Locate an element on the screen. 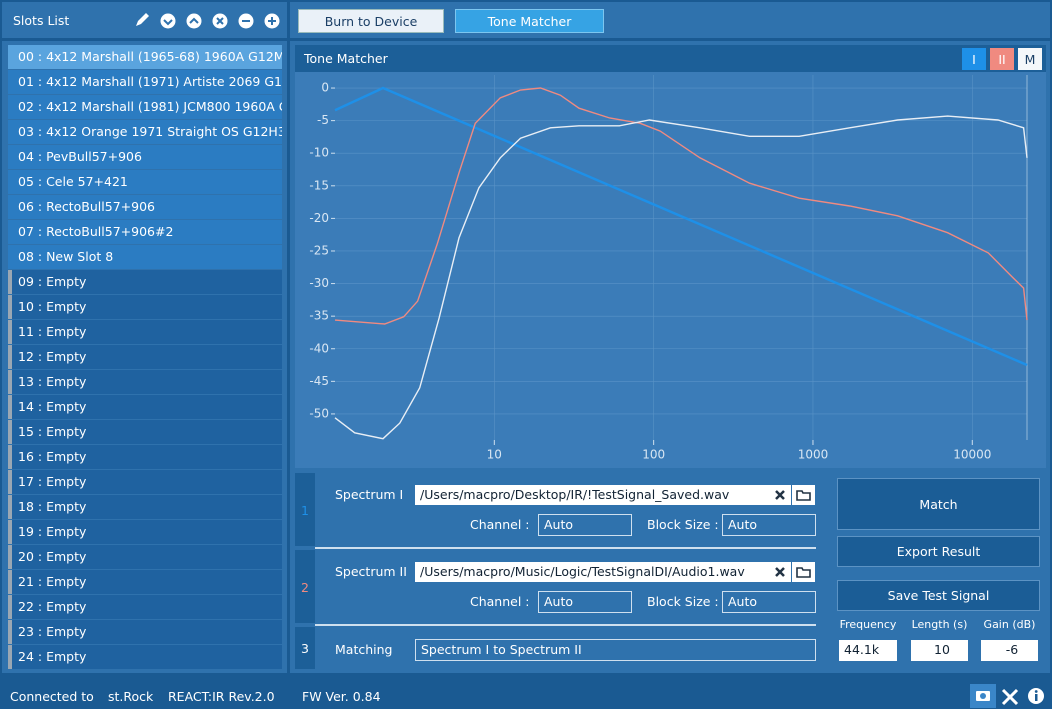 This screenshot has height=709, width=1052. matching-field: Spectrum I to Spectrum II is located at coordinates (615, 650).